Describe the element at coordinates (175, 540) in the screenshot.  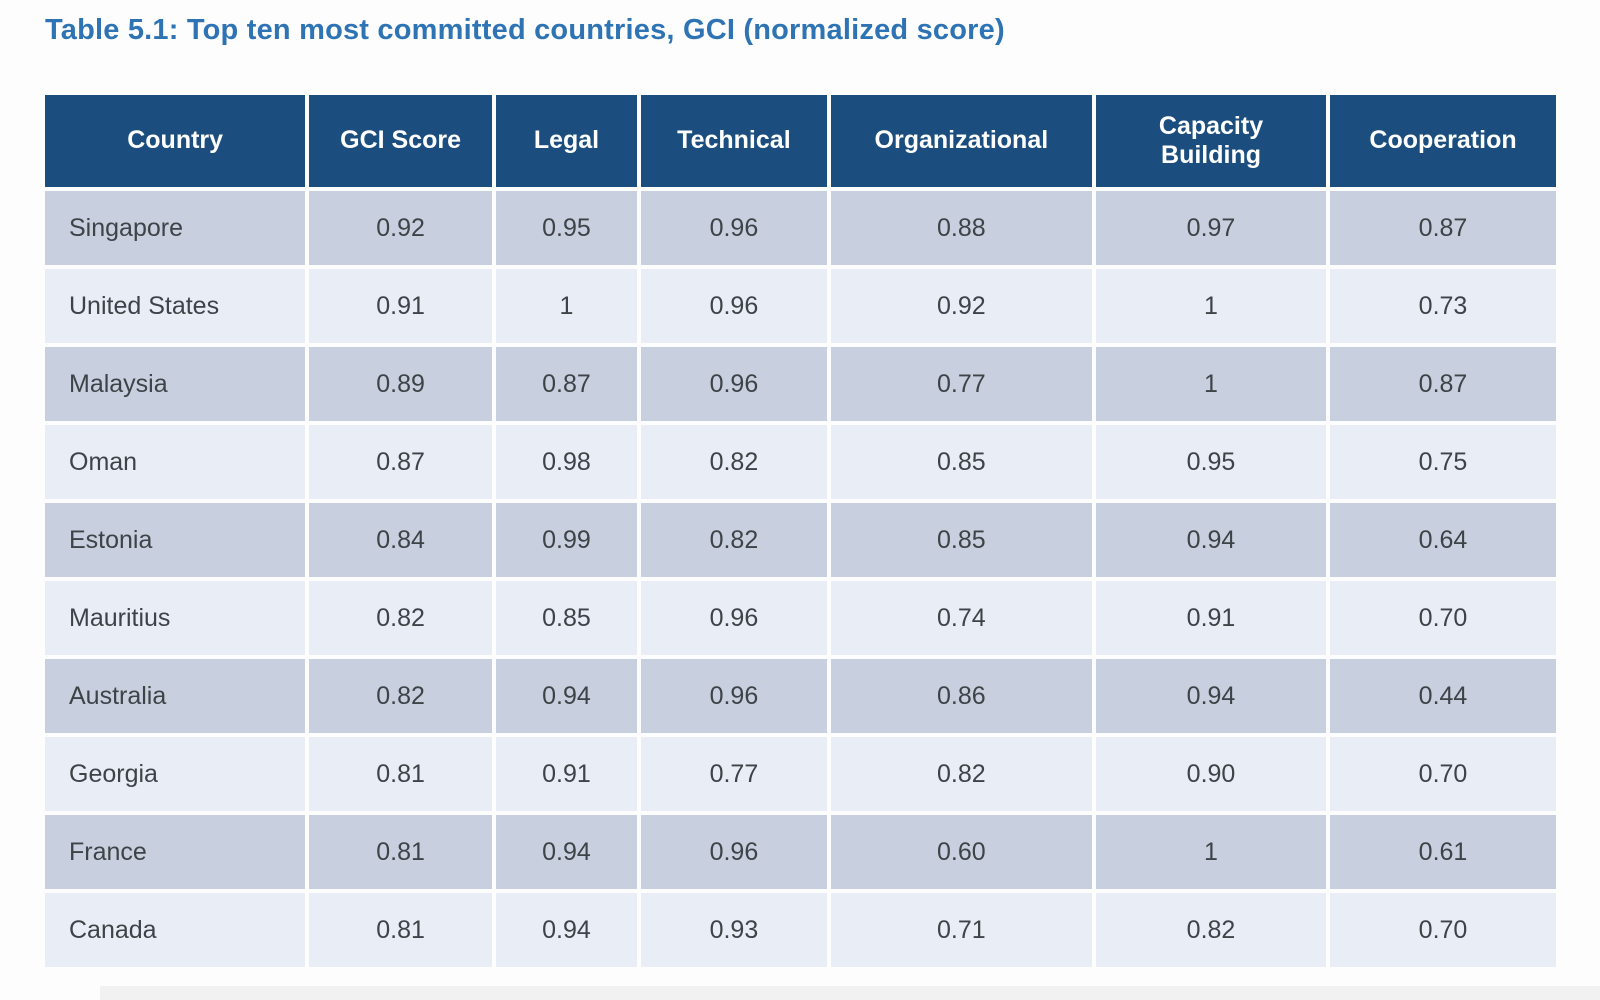
I see `country-cell-estonia: Estonia` at that location.